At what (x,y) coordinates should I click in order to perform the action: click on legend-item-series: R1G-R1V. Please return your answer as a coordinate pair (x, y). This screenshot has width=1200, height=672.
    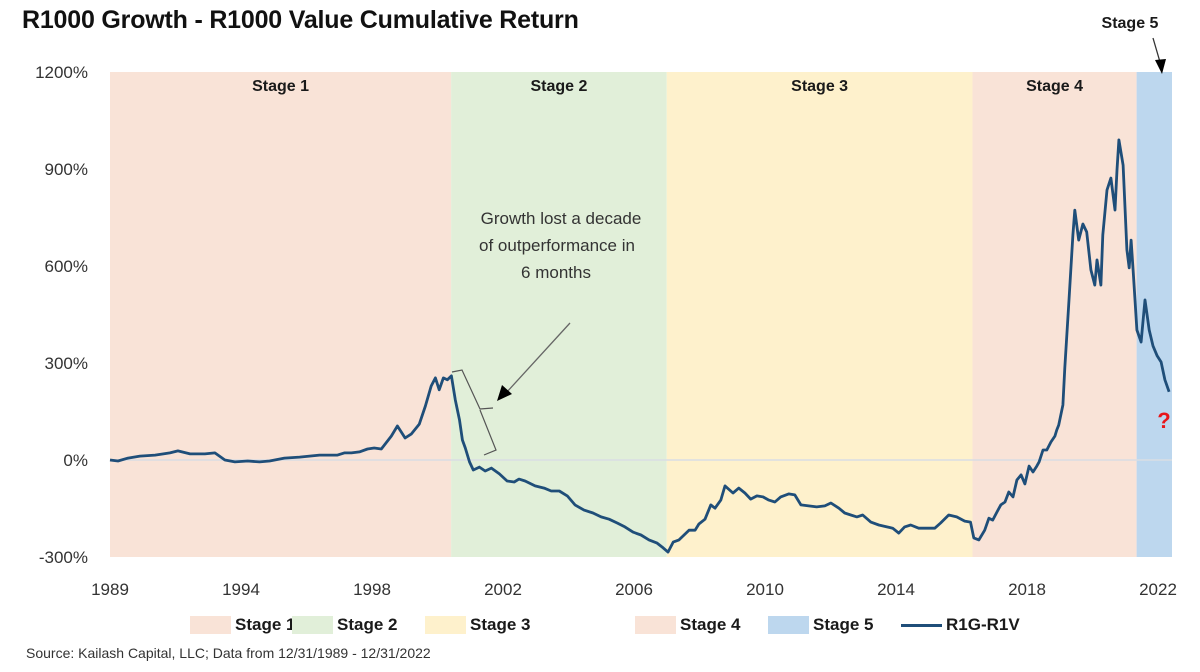
    Looking at the image, I should click on (960, 625).